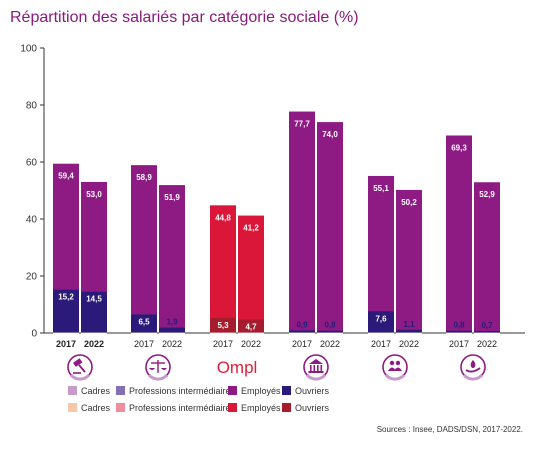 This screenshot has height=449, width=533. I want to click on gavel-icon, so click(80, 367).